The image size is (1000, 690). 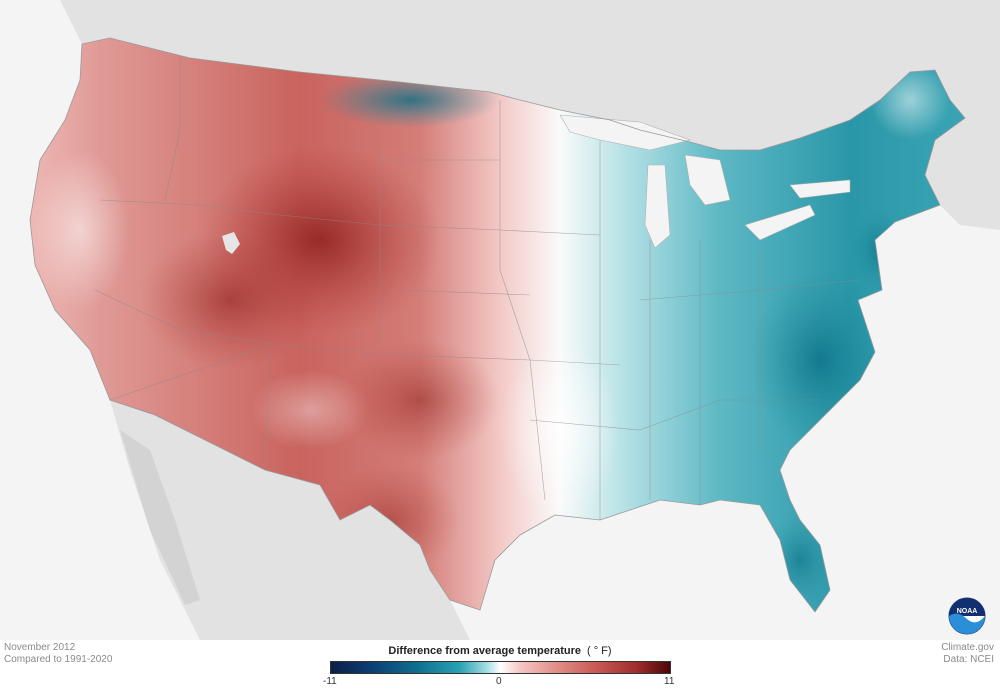 I want to click on legend-min-label: -11, so click(x=330, y=681).